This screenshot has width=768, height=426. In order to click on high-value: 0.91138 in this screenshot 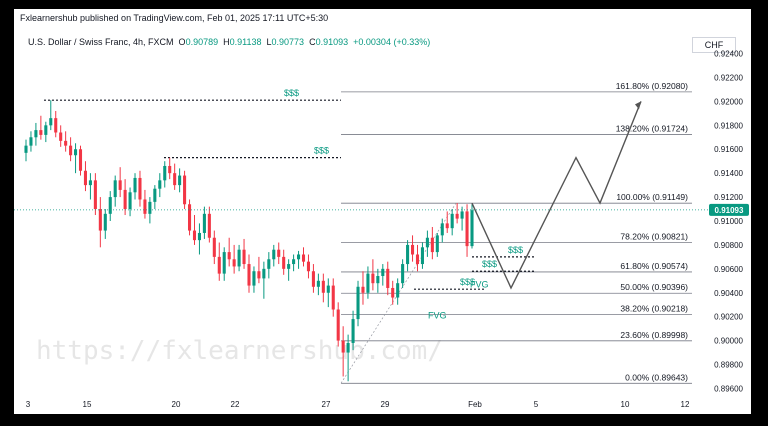, I will do `click(245, 42)`.